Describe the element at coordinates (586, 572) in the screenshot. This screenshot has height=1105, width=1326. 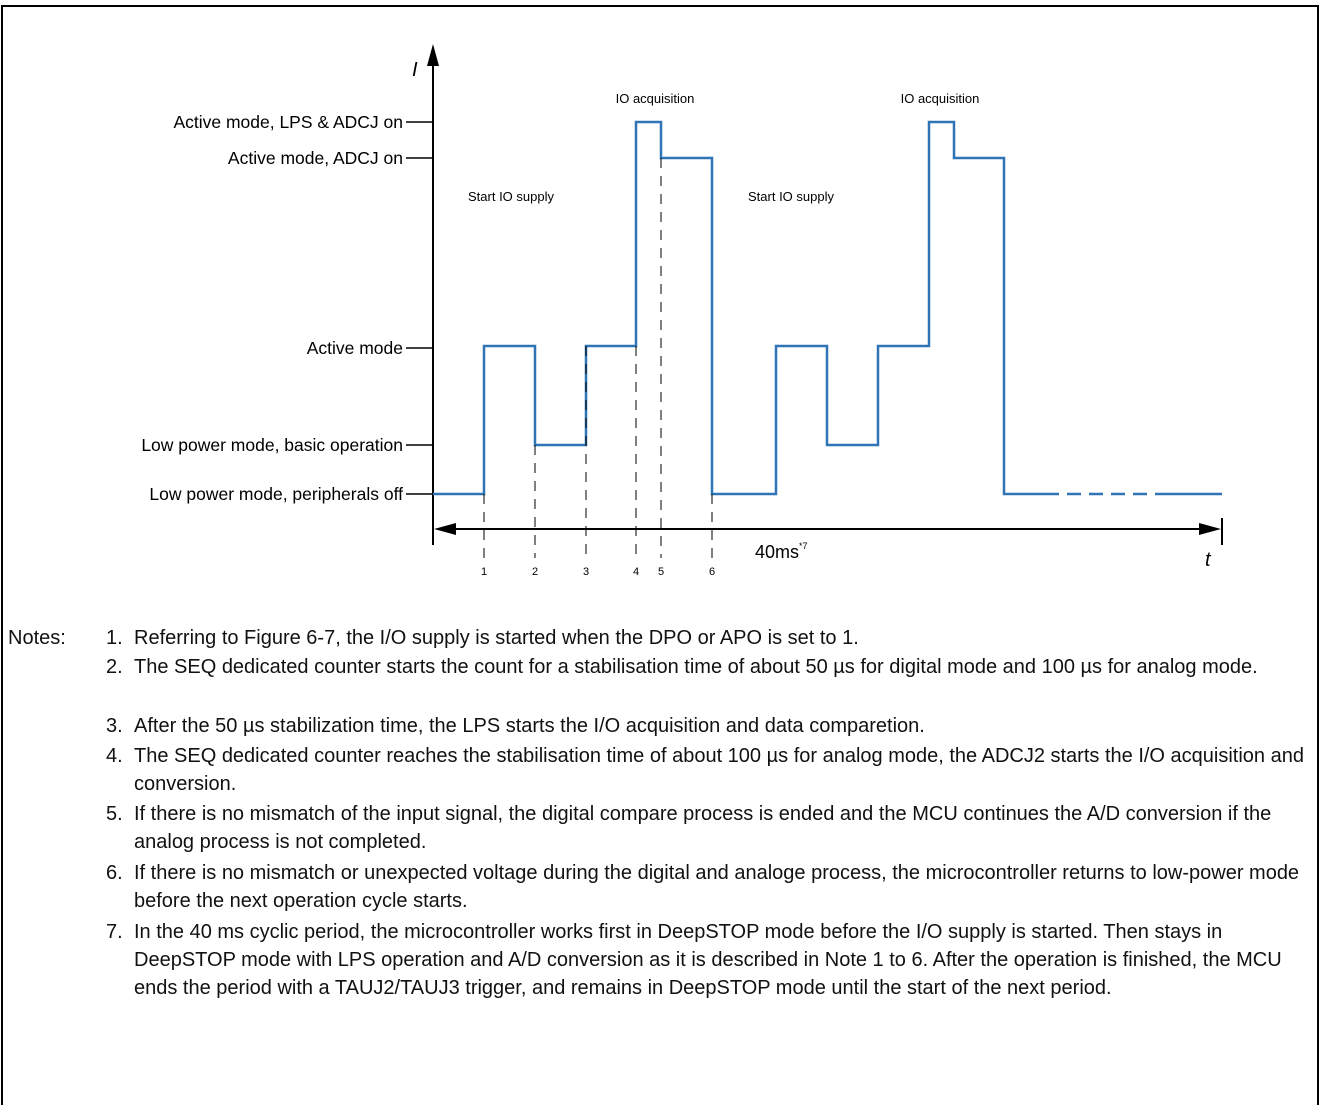
I see `marker-label-3: 3` at that location.